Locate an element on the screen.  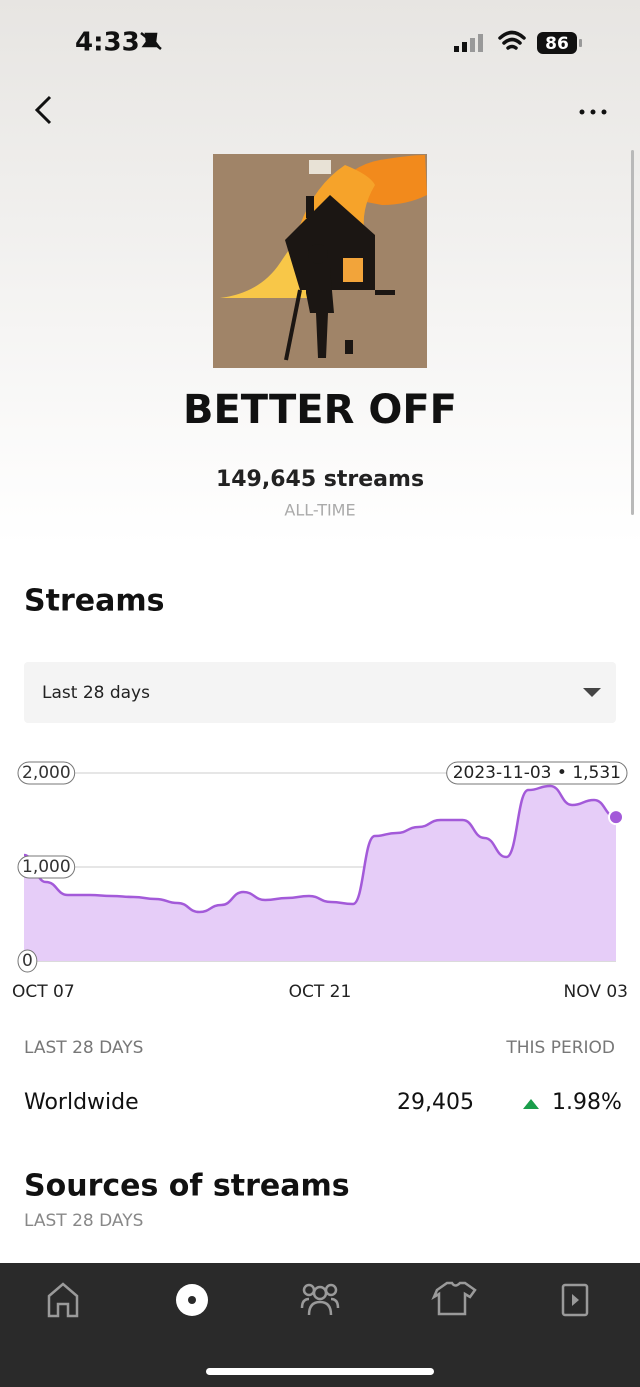
home-tab is located at coordinates (63, 1300).